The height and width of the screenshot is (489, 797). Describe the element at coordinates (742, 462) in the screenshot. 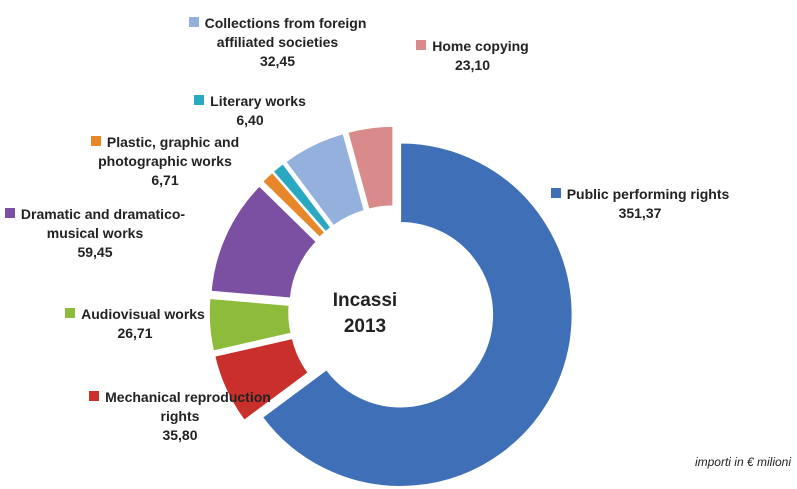

I see `unit-note: importi in € milioni` at that location.